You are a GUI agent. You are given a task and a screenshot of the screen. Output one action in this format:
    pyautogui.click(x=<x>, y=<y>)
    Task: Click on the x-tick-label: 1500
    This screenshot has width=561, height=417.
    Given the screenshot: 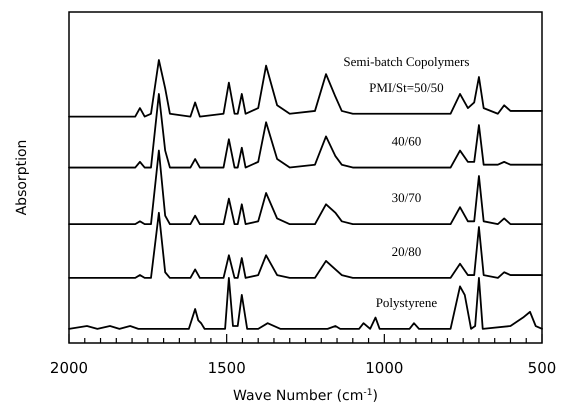 What is the action you would take?
    pyautogui.click(x=227, y=368)
    